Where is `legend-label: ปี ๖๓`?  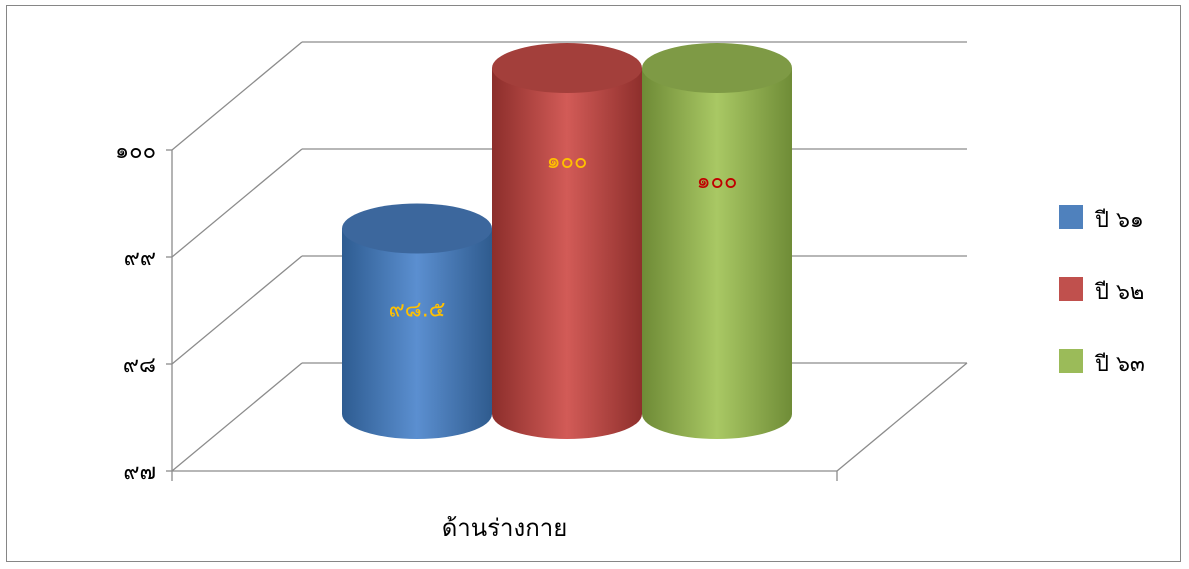
legend-label: ปี ๖๓ is located at coordinates (1119, 364).